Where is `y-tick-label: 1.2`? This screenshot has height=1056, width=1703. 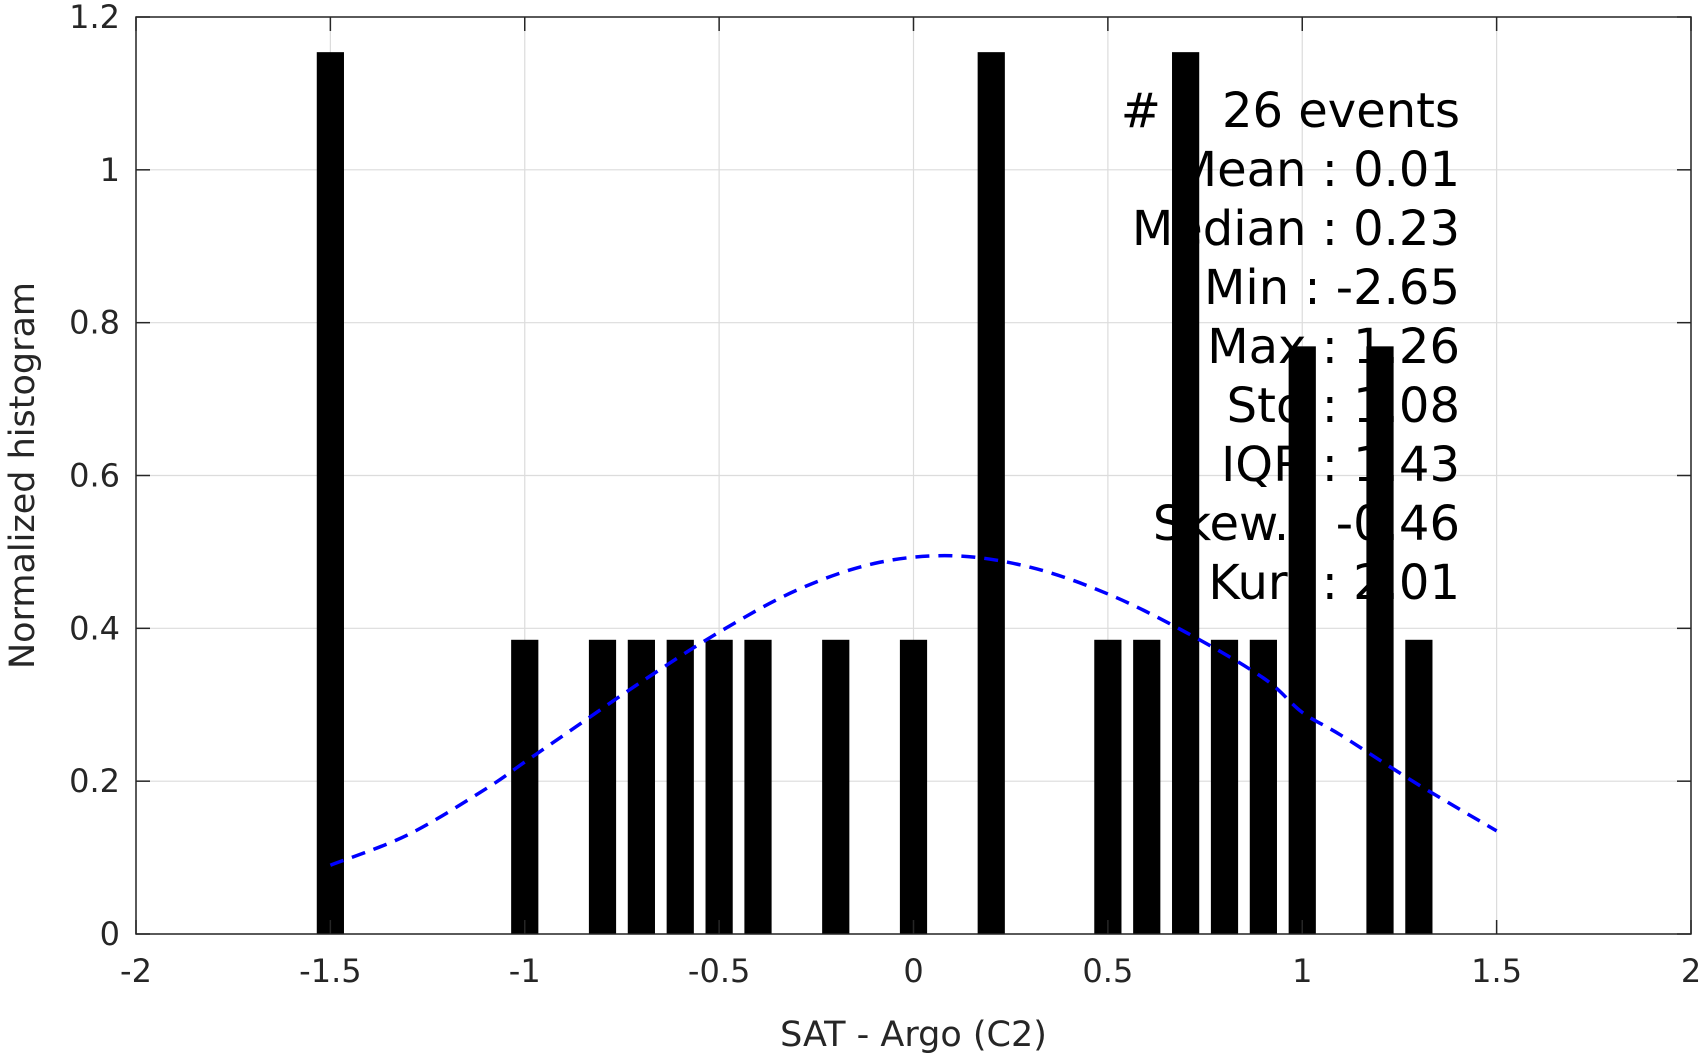 y-tick-label: 1.2 is located at coordinates (94, 18).